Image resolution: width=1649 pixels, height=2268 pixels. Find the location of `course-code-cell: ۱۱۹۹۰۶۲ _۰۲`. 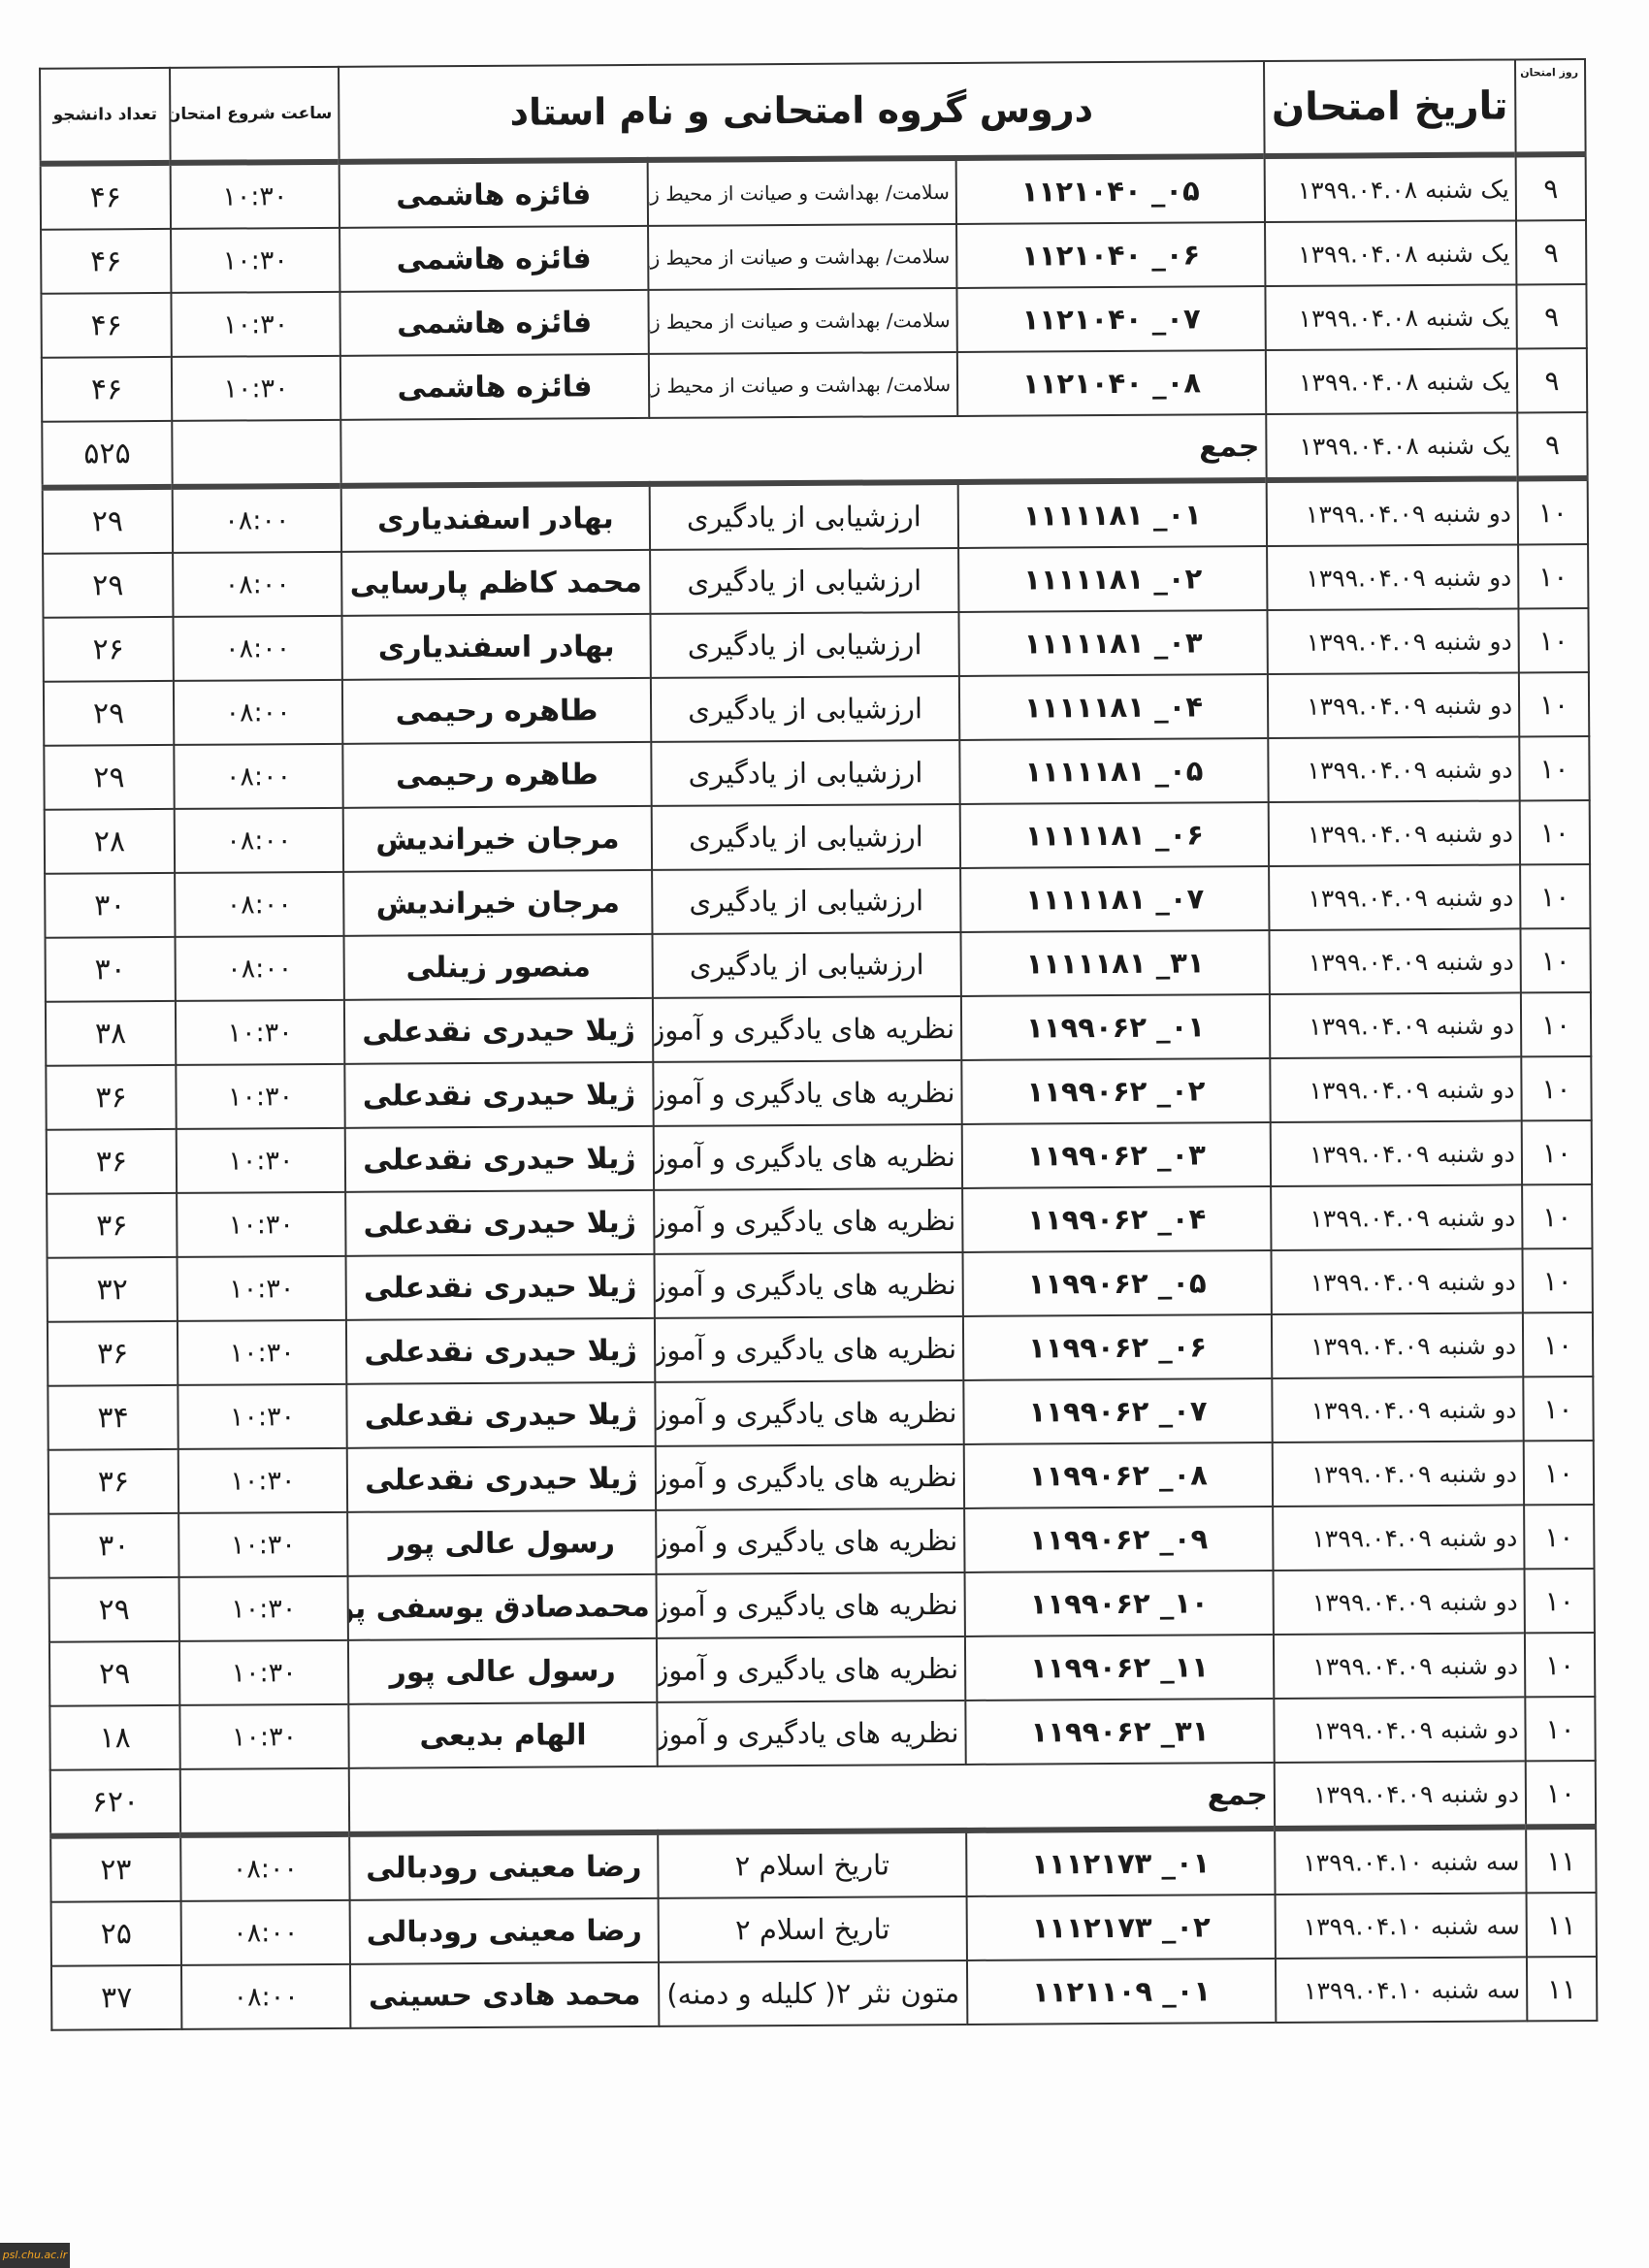

course-code-cell: ۱۱۹۹۰۶۲ _۰۲ is located at coordinates (1116, 1091).